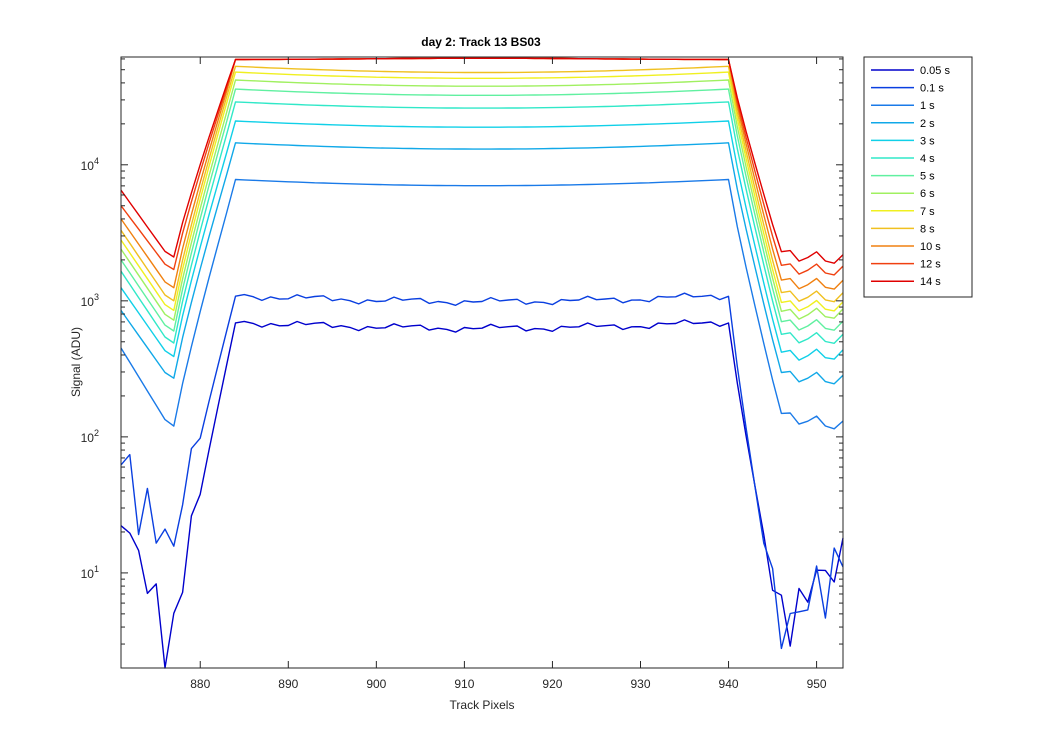 The width and height of the screenshot is (1050, 750). What do you see at coordinates (464, 684) in the screenshot?
I see `x-tick-label: 910` at bounding box center [464, 684].